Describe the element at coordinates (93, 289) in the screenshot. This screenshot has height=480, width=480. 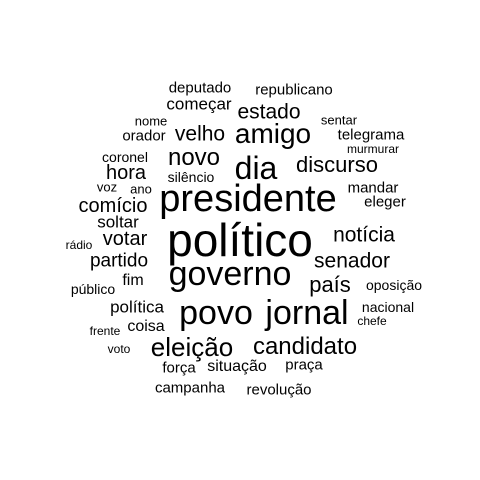
I see `word-publico: público` at that location.